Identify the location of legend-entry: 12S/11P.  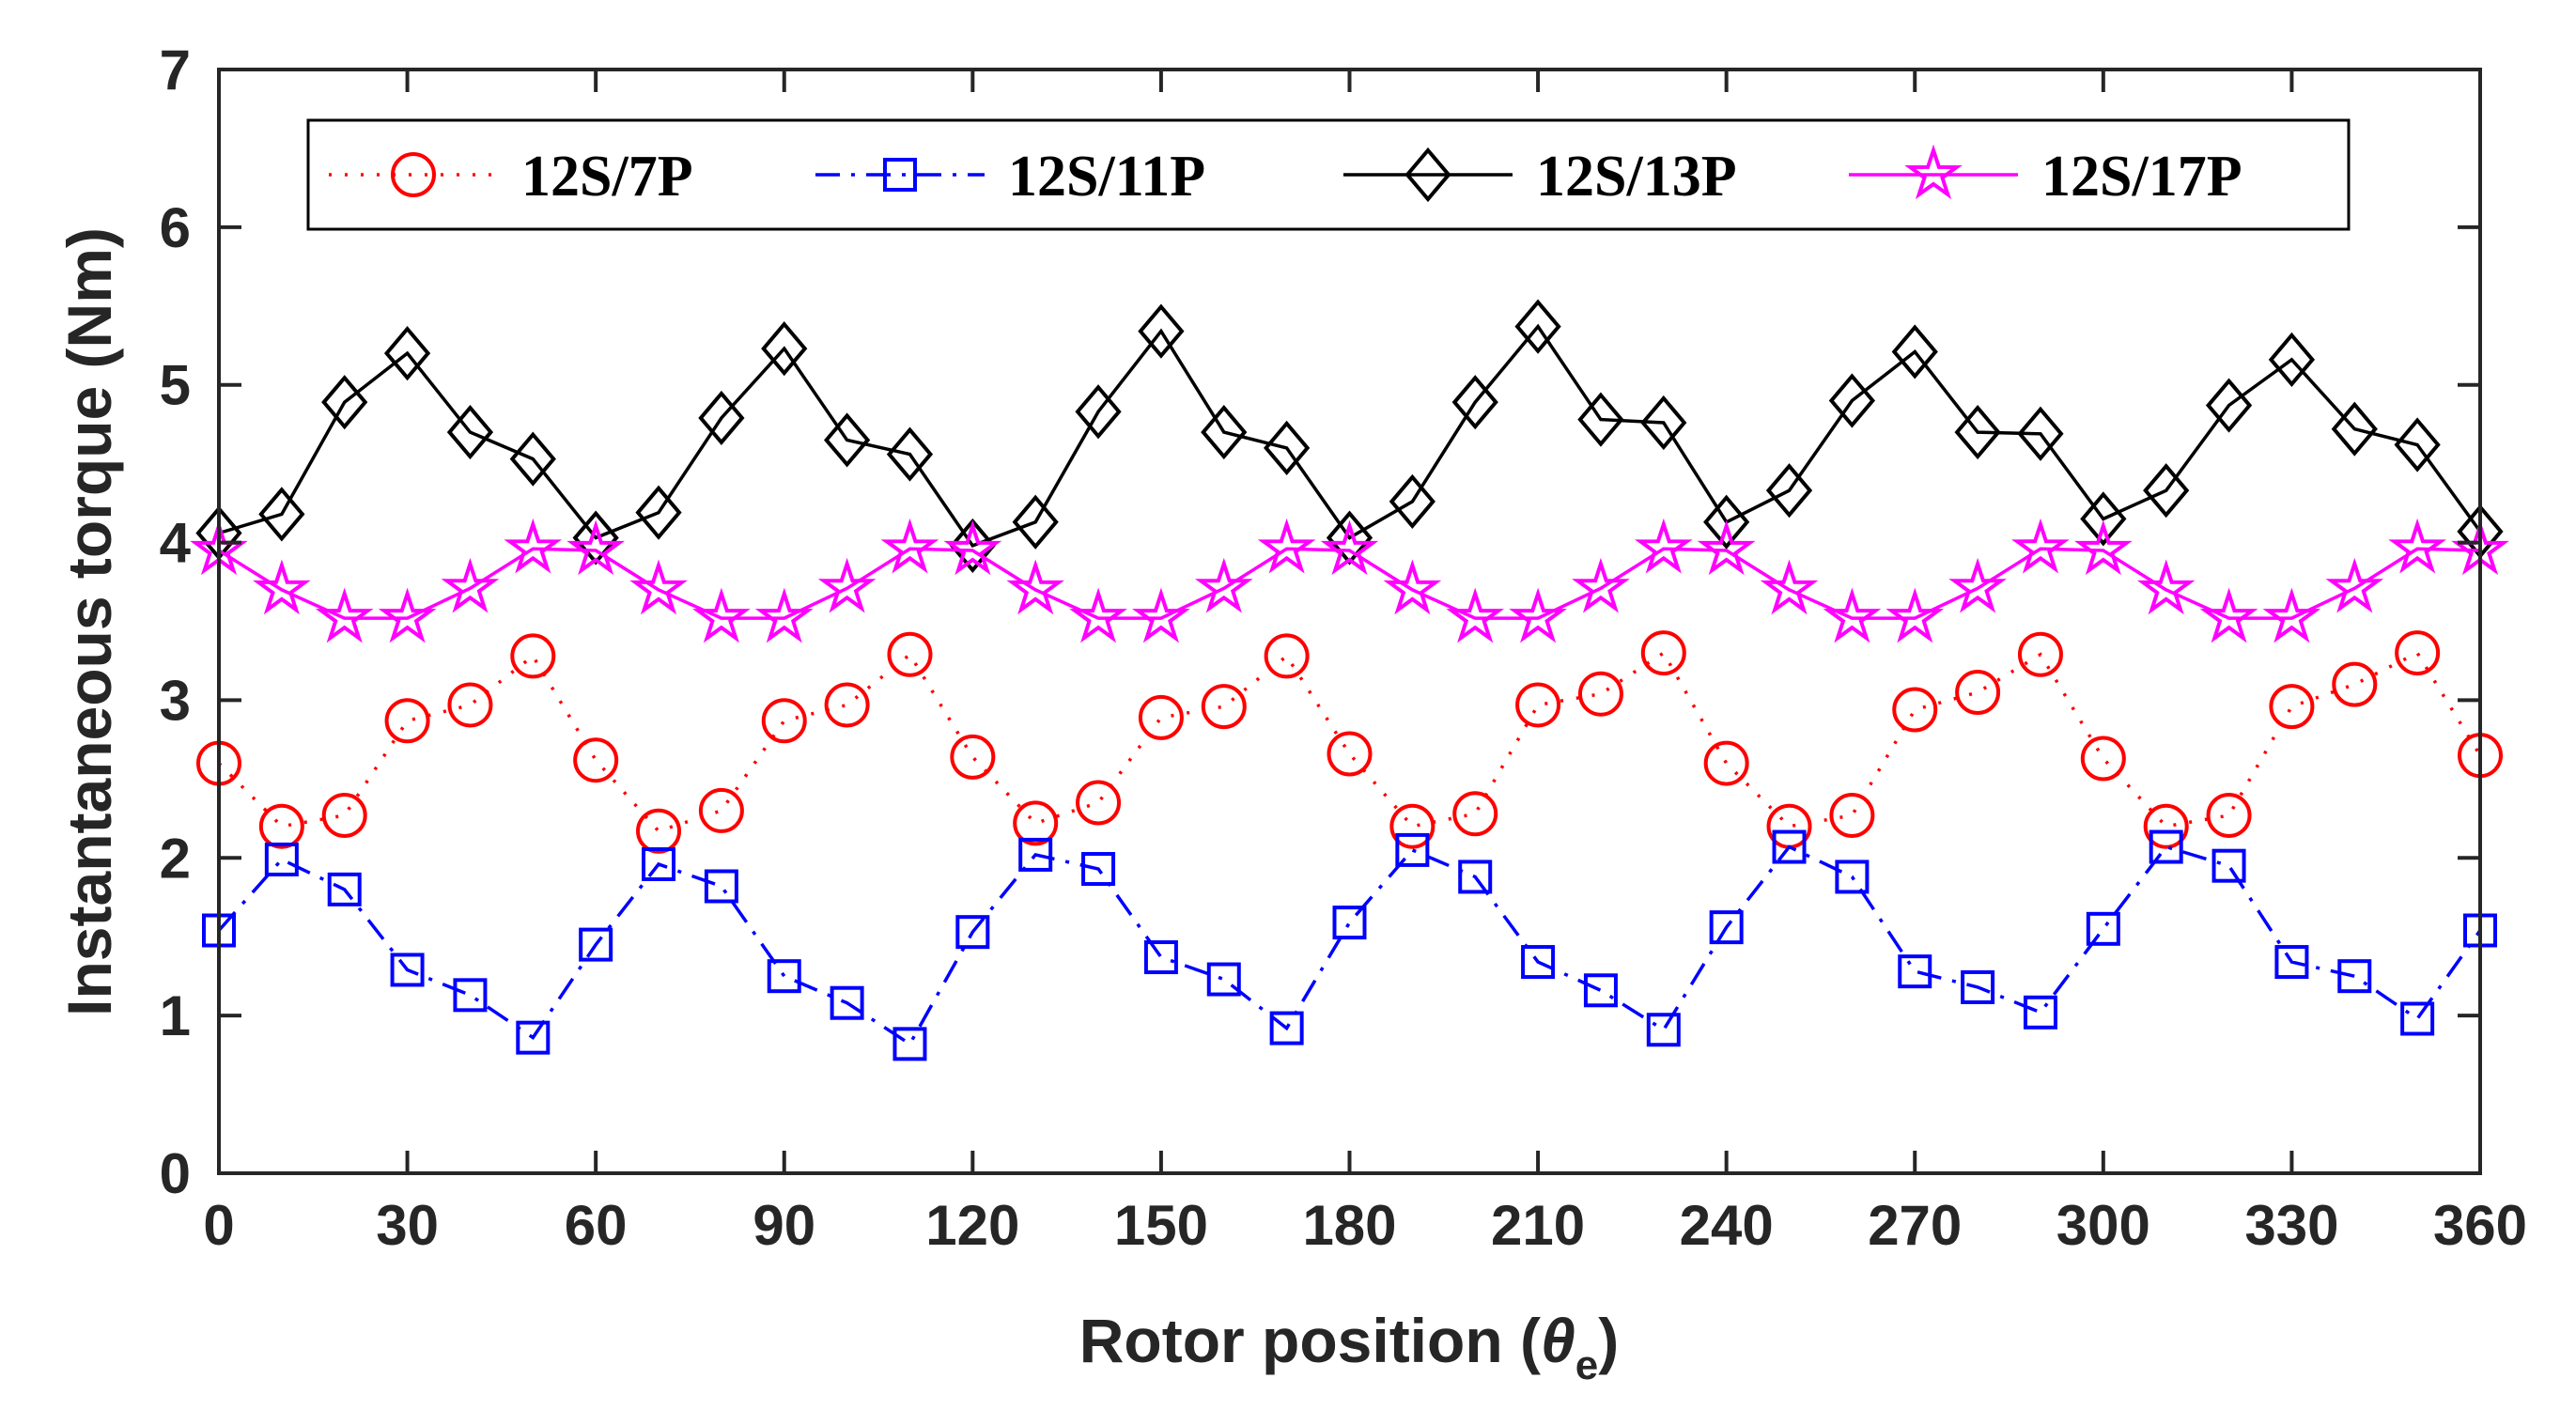
(1010, 177).